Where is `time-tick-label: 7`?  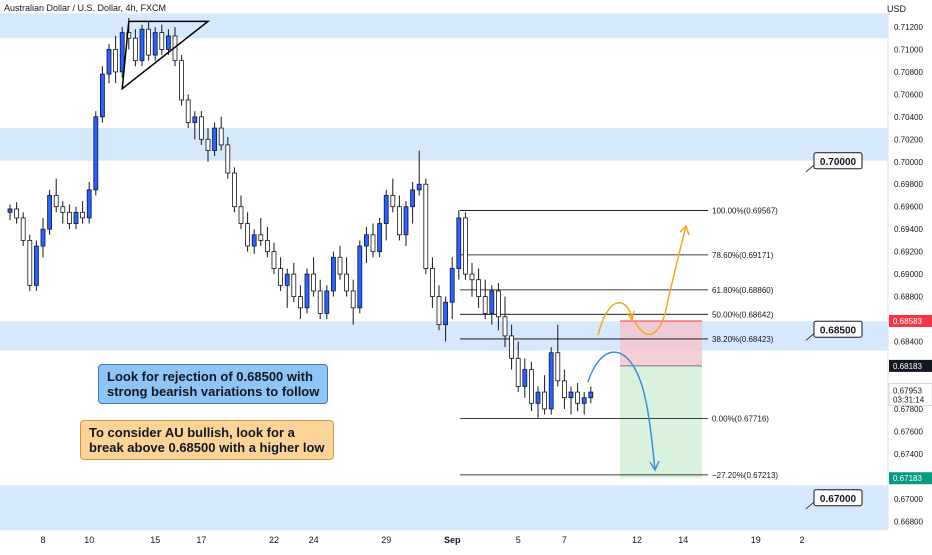 time-tick-label: 7 is located at coordinates (564, 540).